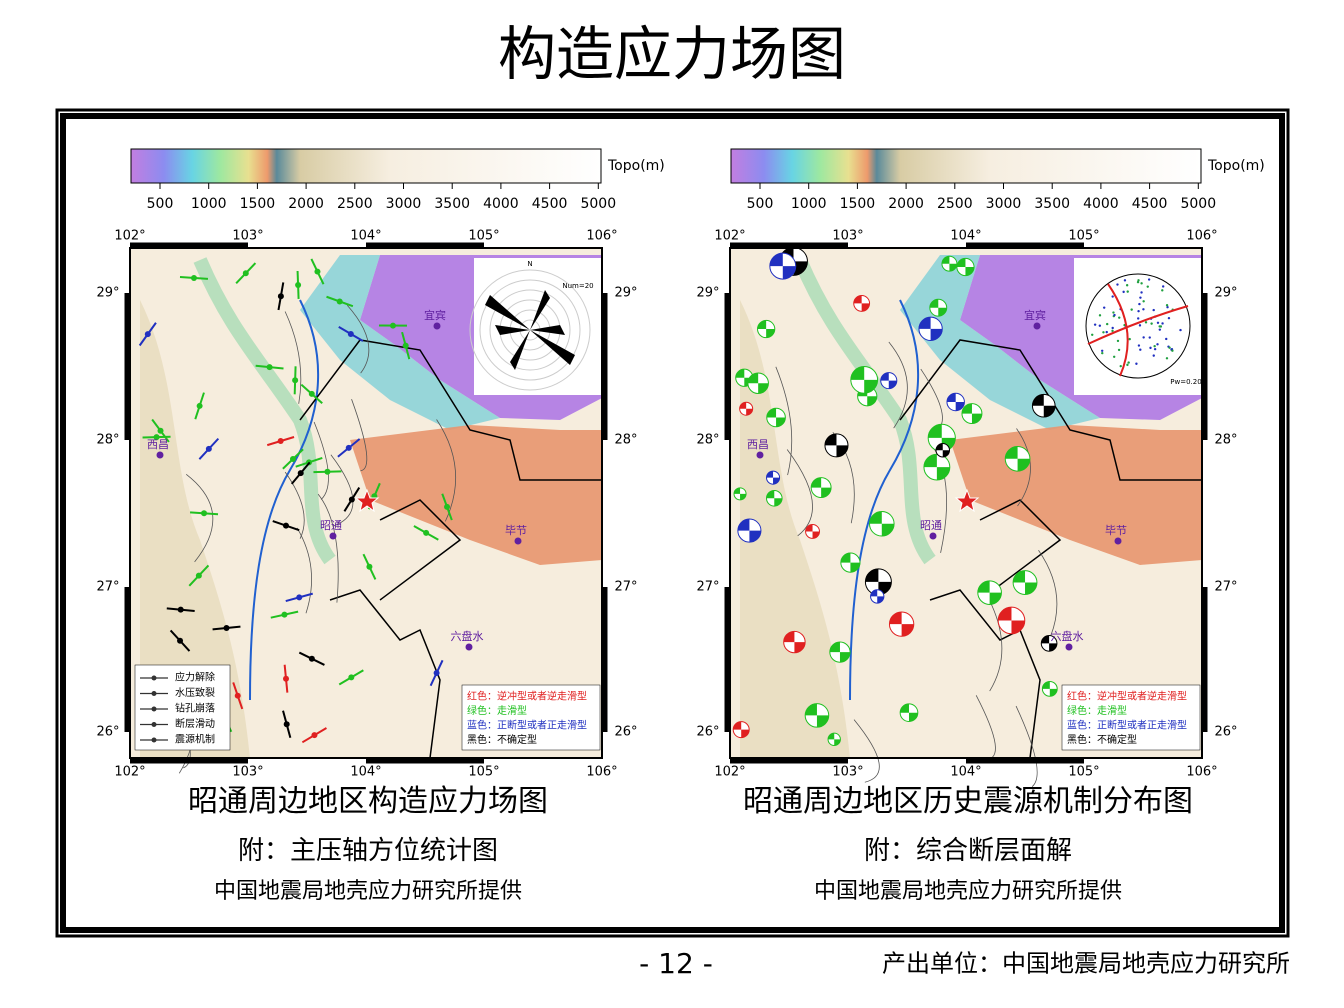  I want to click on rose-ring, so click(530, 330).